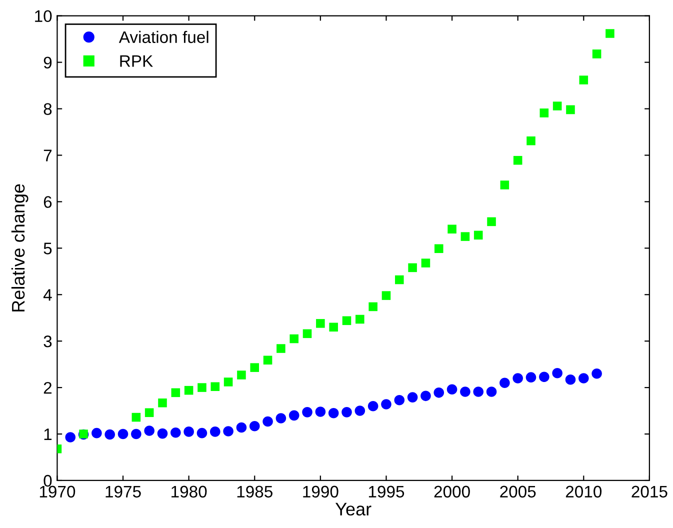 The height and width of the screenshot is (528, 673). What do you see at coordinates (254, 492) in the screenshot?
I see `x-tick-label: 1985` at bounding box center [254, 492].